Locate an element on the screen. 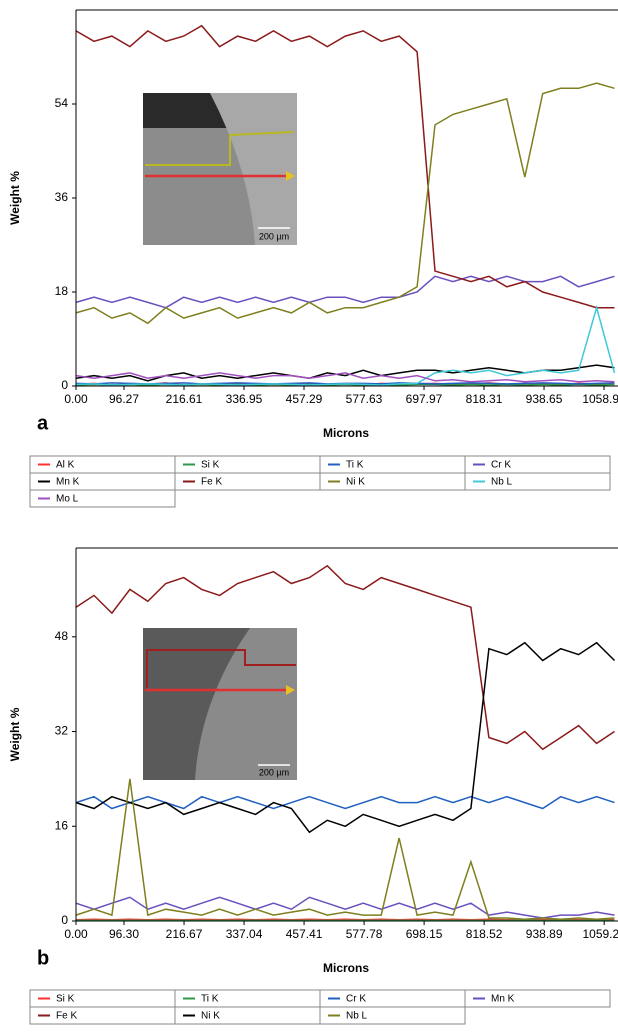 Image resolution: width=618 pixels, height=1032 pixels. y-tick-label: 36 is located at coordinates (62, 197).